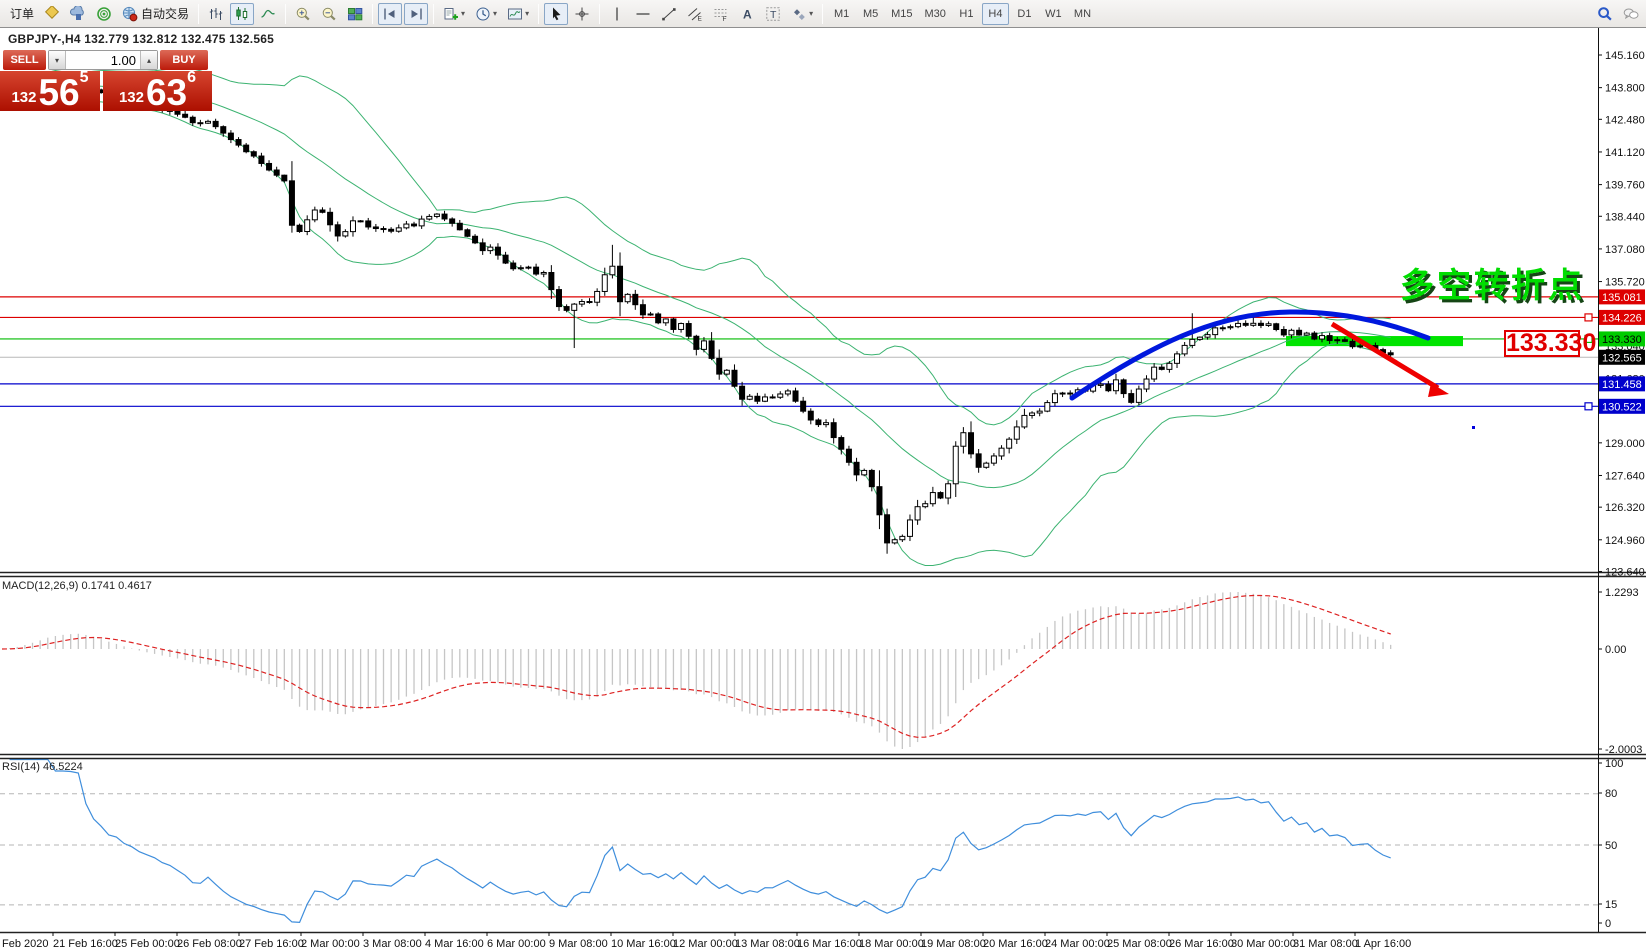 Image resolution: width=1646 pixels, height=950 pixels. What do you see at coordinates (454, 944) in the screenshot?
I see `time-label: 4 Mar 16:00` at bounding box center [454, 944].